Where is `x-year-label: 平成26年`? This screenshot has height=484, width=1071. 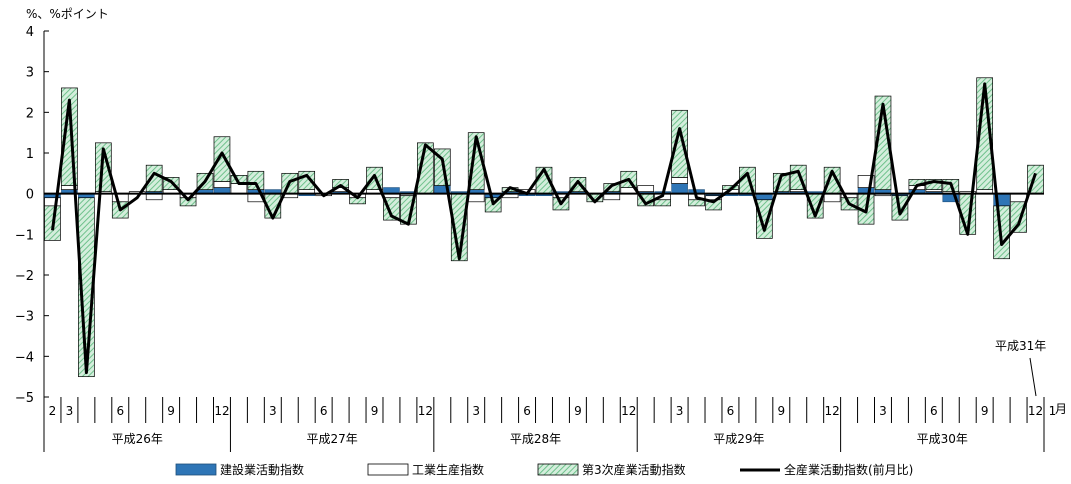
x-year-label: 平成26年 is located at coordinates (137, 439).